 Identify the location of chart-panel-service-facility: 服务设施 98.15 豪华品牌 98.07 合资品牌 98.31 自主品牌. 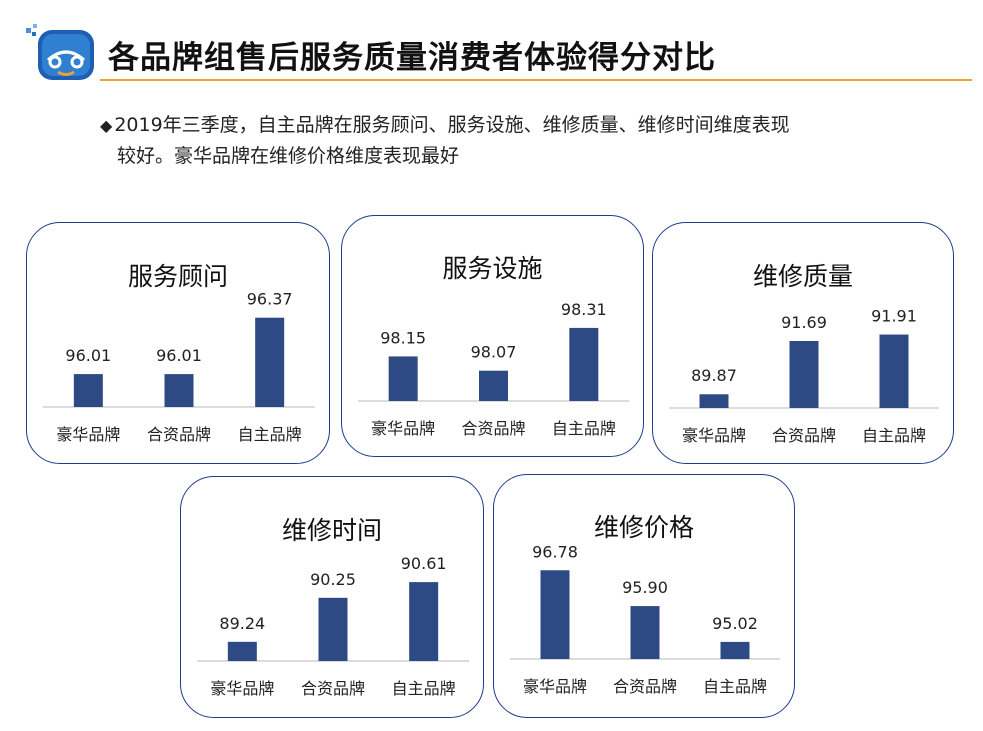
(492, 336).